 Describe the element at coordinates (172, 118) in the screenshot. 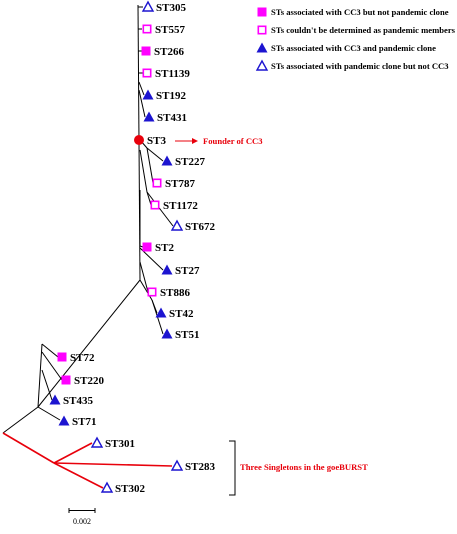

I see `leaf-label: ST431` at that location.